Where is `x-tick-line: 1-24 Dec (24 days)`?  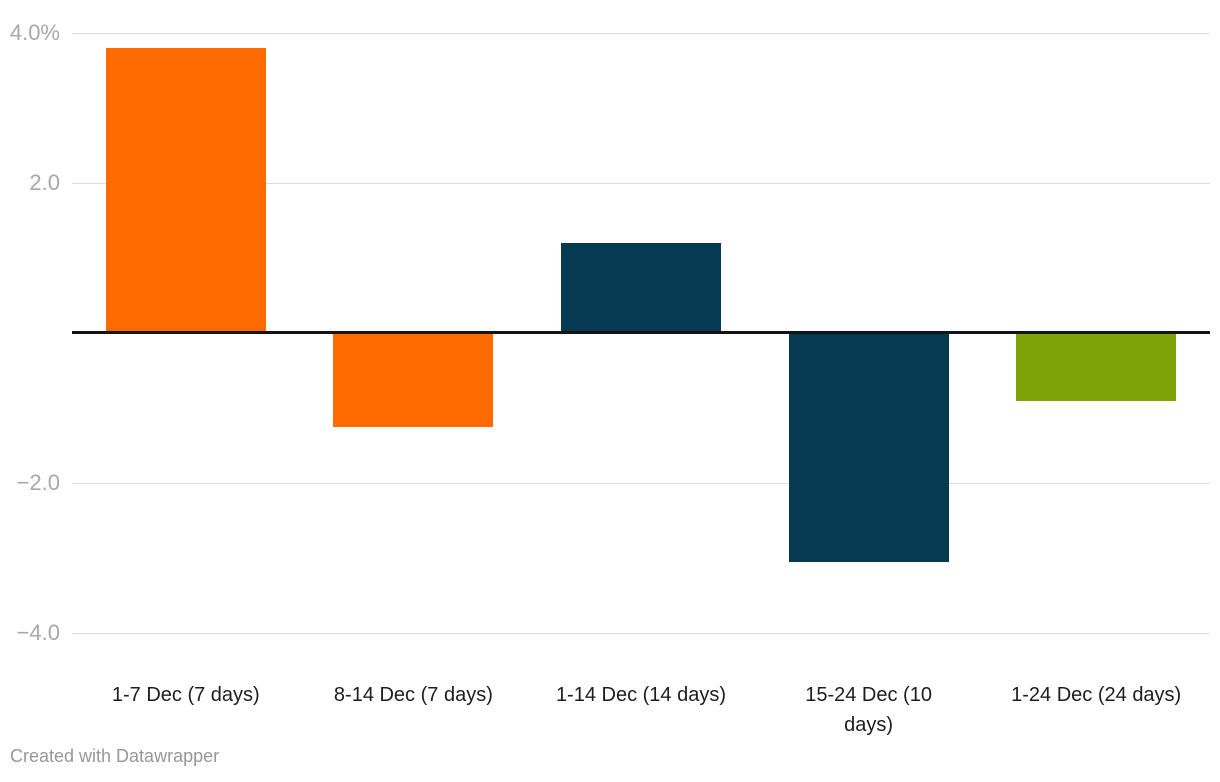 x-tick-line: 1-24 Dec (24 days) is located at coordinates (1096, 695).